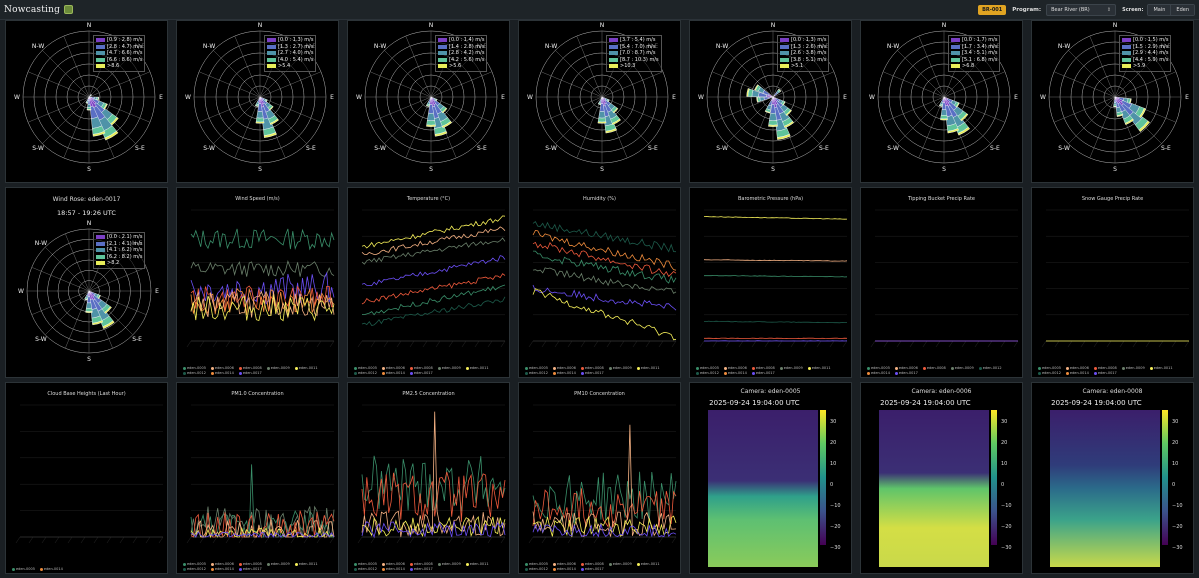 The width and height of the screenshot is (1199, 578). What do you see at coordinates (1006, 527) in the screenshot?
I see `colorbar-tick-label: −20` at bounding box center [1006, 527].